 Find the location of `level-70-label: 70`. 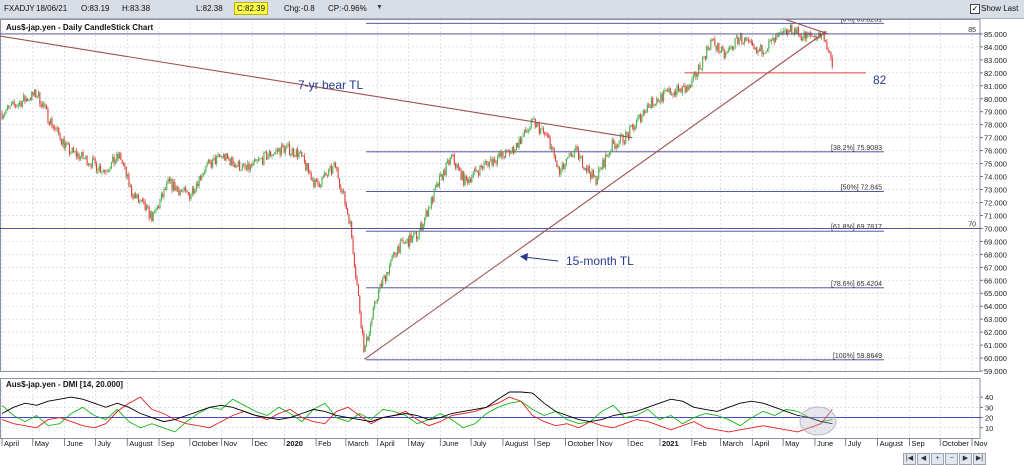

level-70-label: 70 is located at coordinates (972, 224).